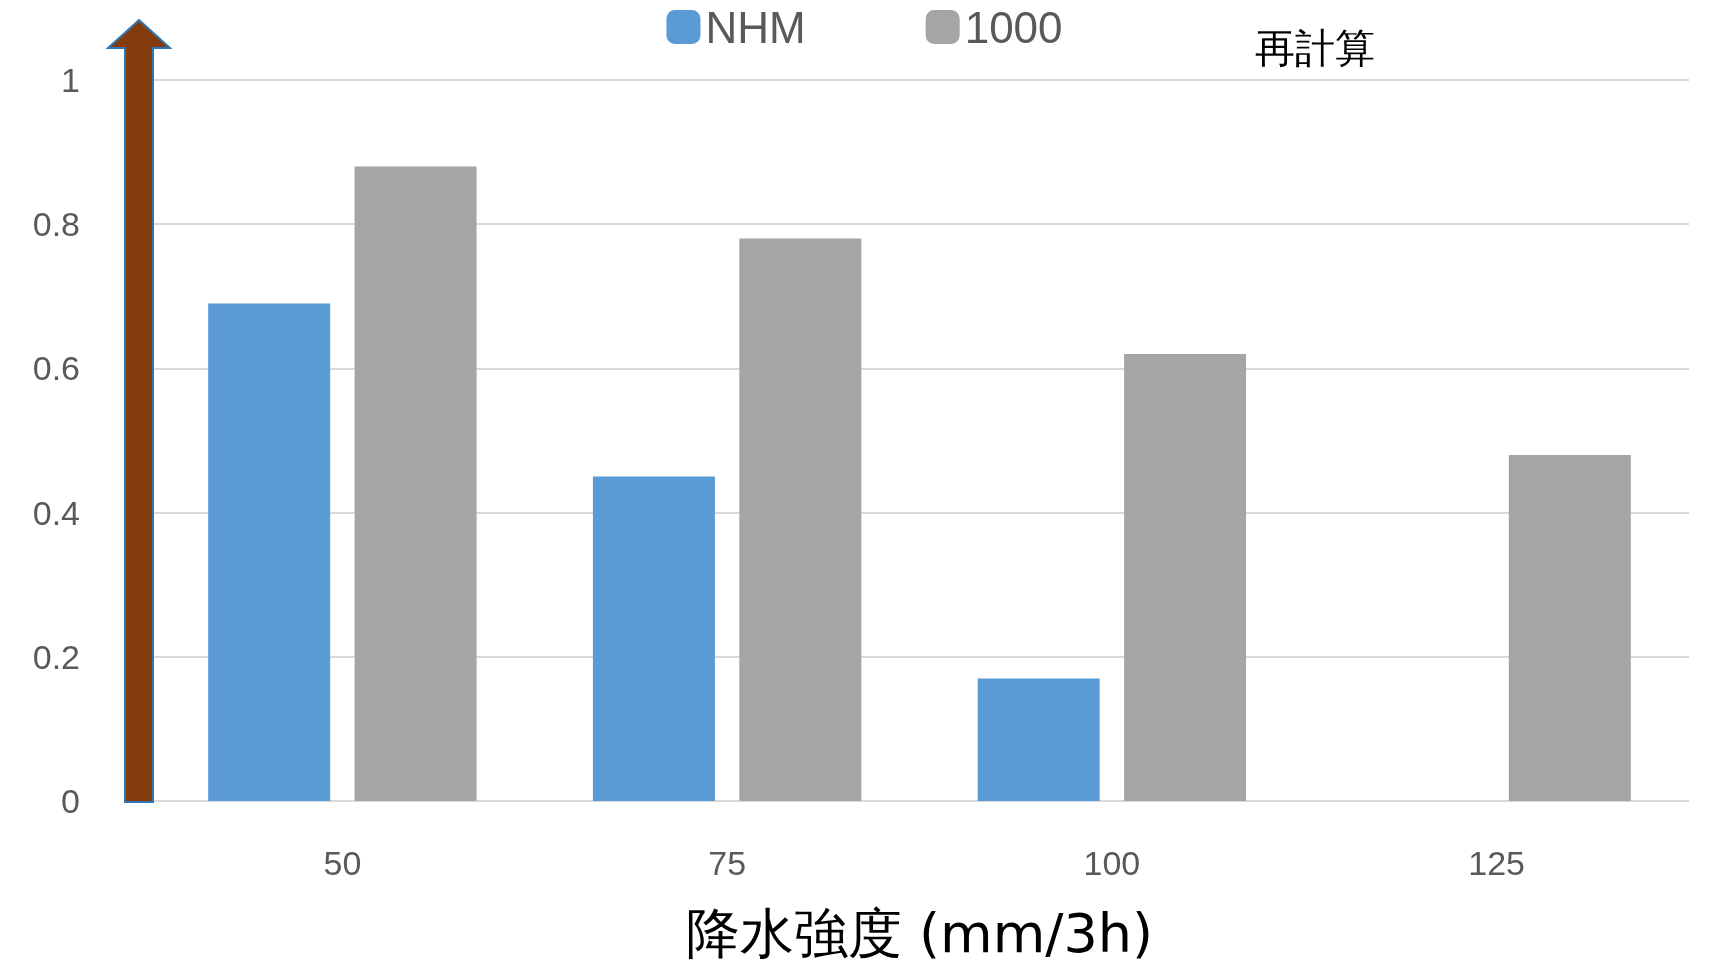  Describe the element at coordinates (70, 80) in the screenshot. I see `y-tick-label: 1` at that location.